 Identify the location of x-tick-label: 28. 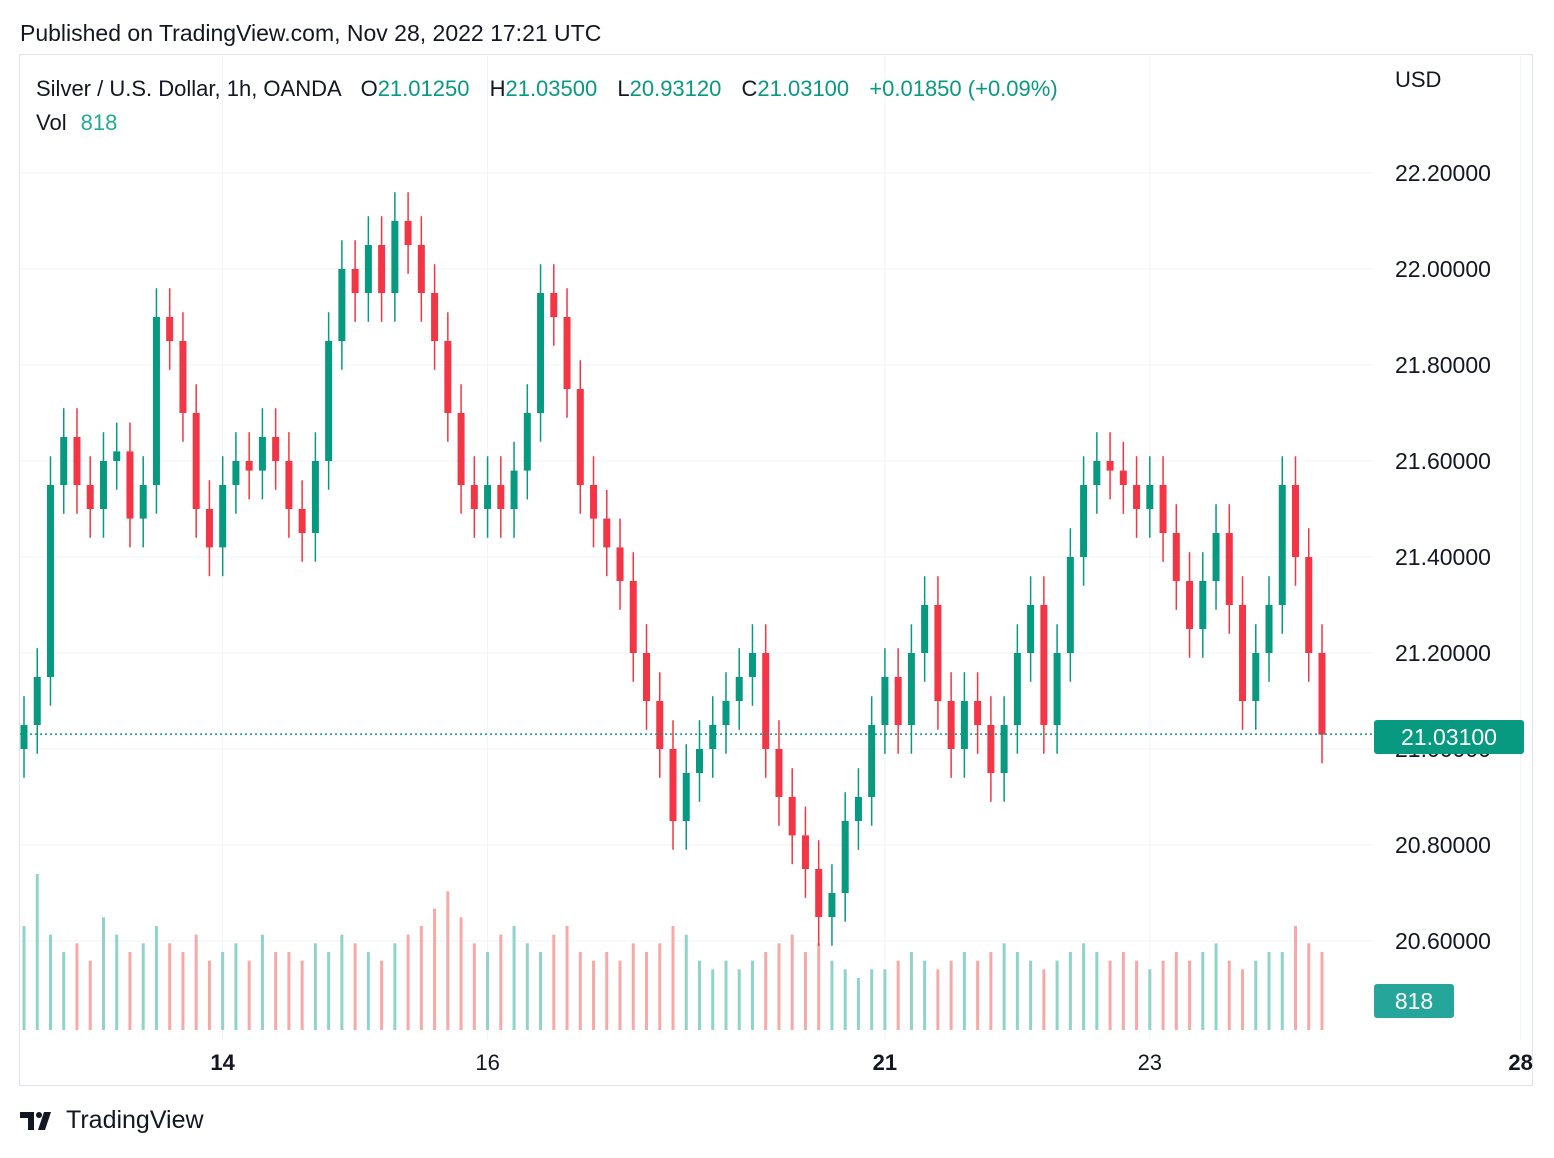
(1520, 1062).